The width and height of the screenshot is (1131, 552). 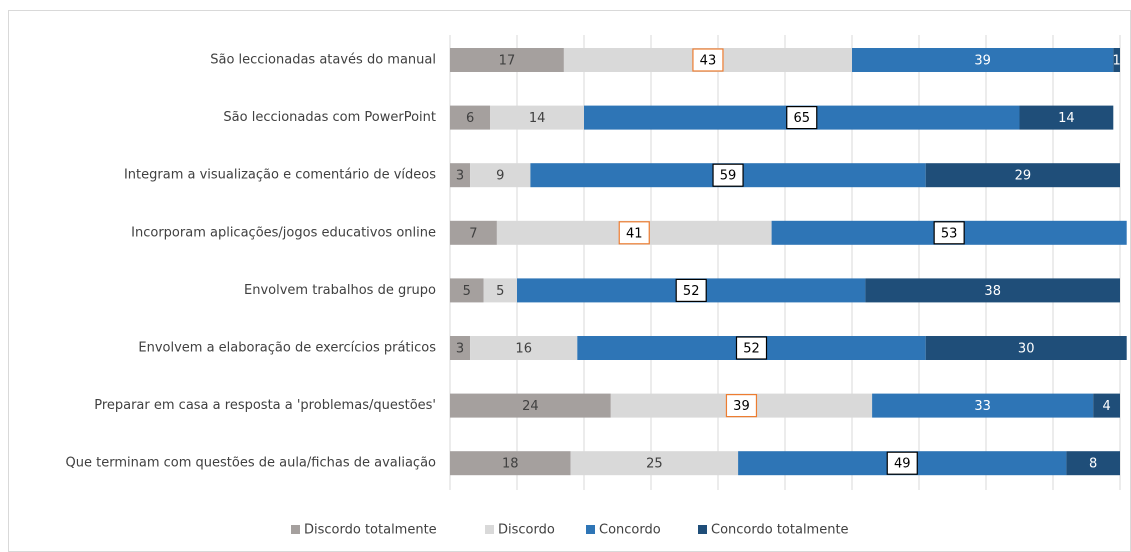 I want to click on value-label: 53, so click(x=949, y=233).